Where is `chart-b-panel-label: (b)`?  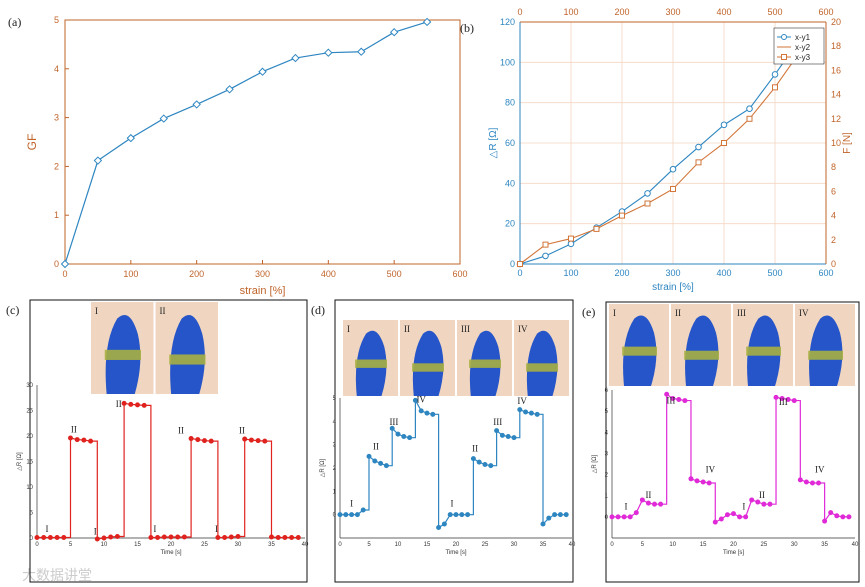 chart-b-panel-label: (b) is located at coordinates (467, 28).